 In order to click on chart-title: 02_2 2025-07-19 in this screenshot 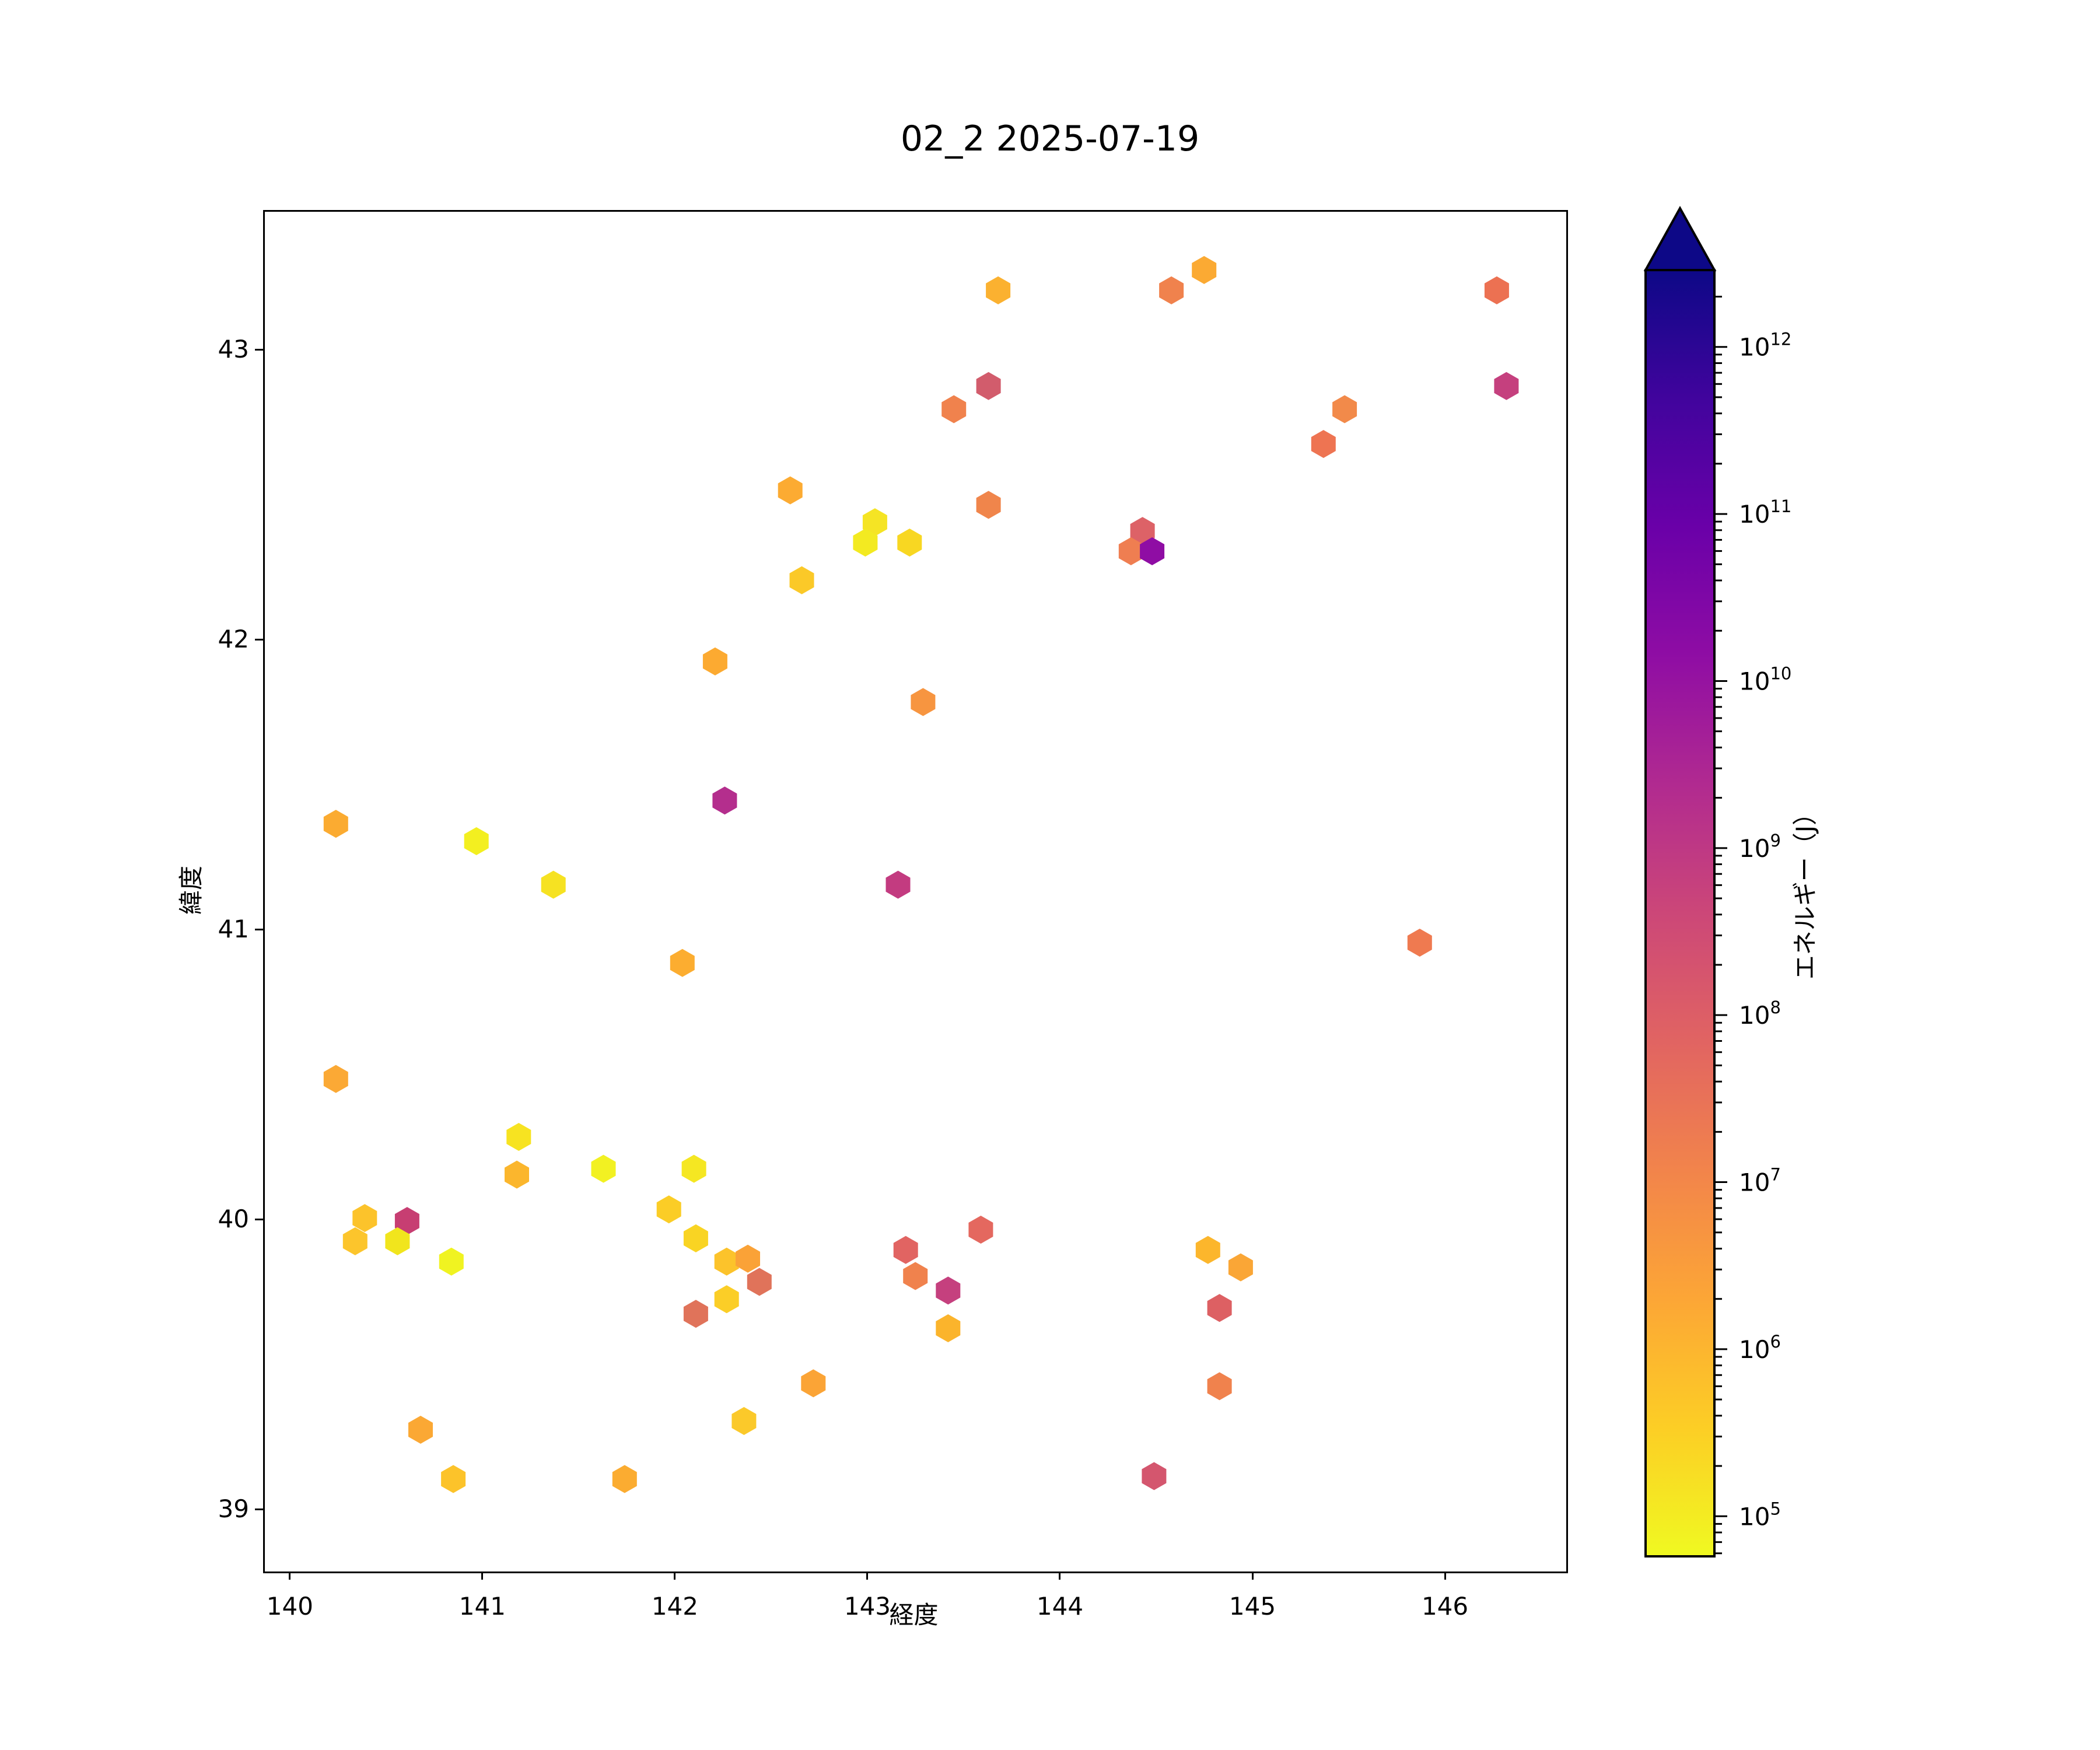, I will do `click(1050, 138)`.